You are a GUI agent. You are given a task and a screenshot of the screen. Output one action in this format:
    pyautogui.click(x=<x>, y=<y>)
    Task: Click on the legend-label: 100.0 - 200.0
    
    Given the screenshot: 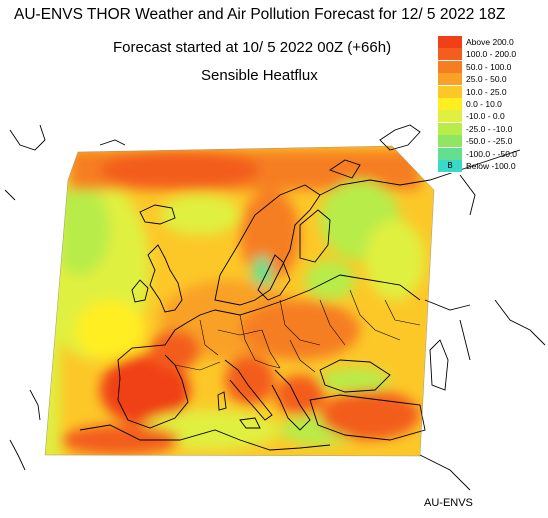 What is the action you would take?
    pyautogui.click(x=491, y=54)
    